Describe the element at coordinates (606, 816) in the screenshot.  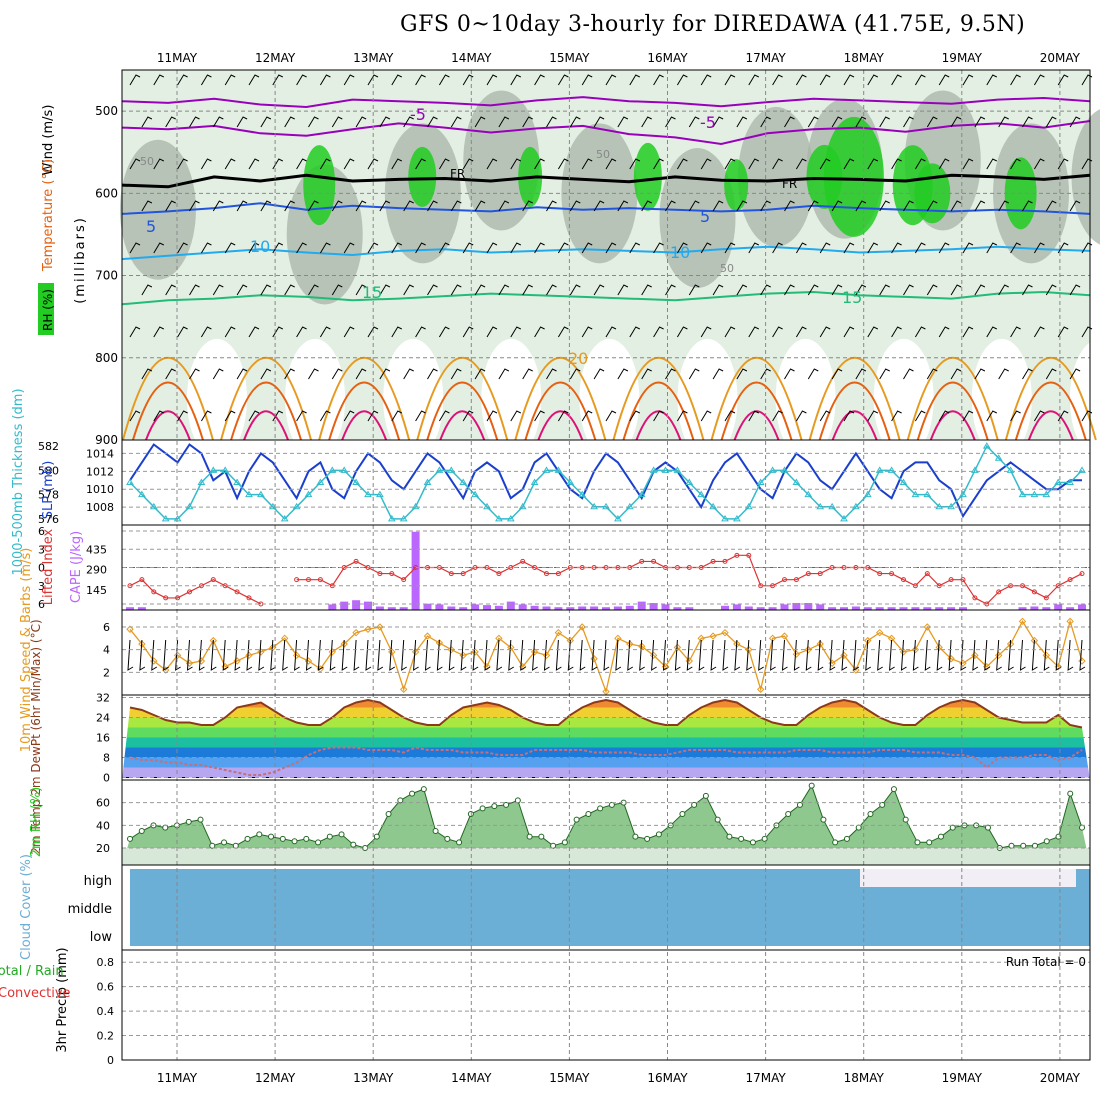
I see `rh-line` at that location.